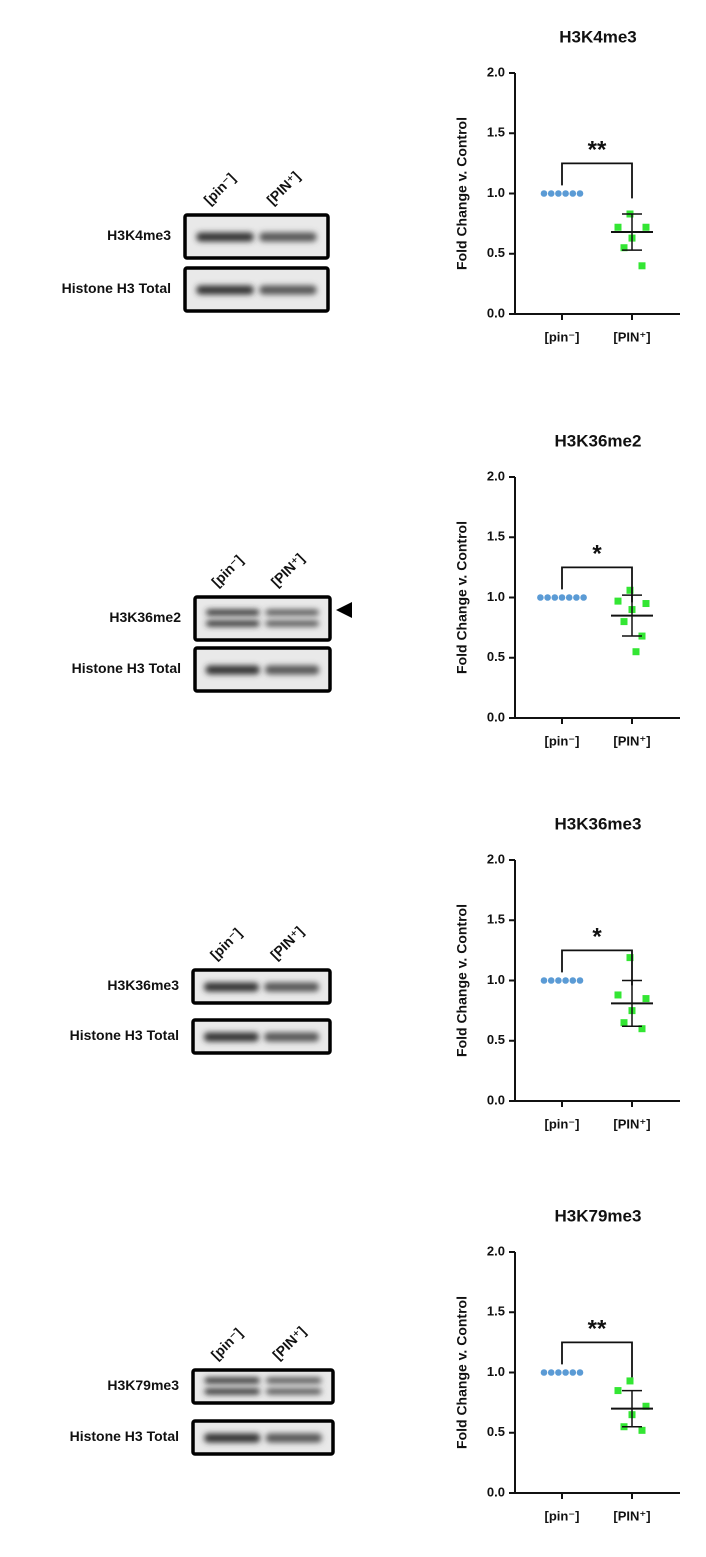  I want to click on arrowhead, so click(344, 610).